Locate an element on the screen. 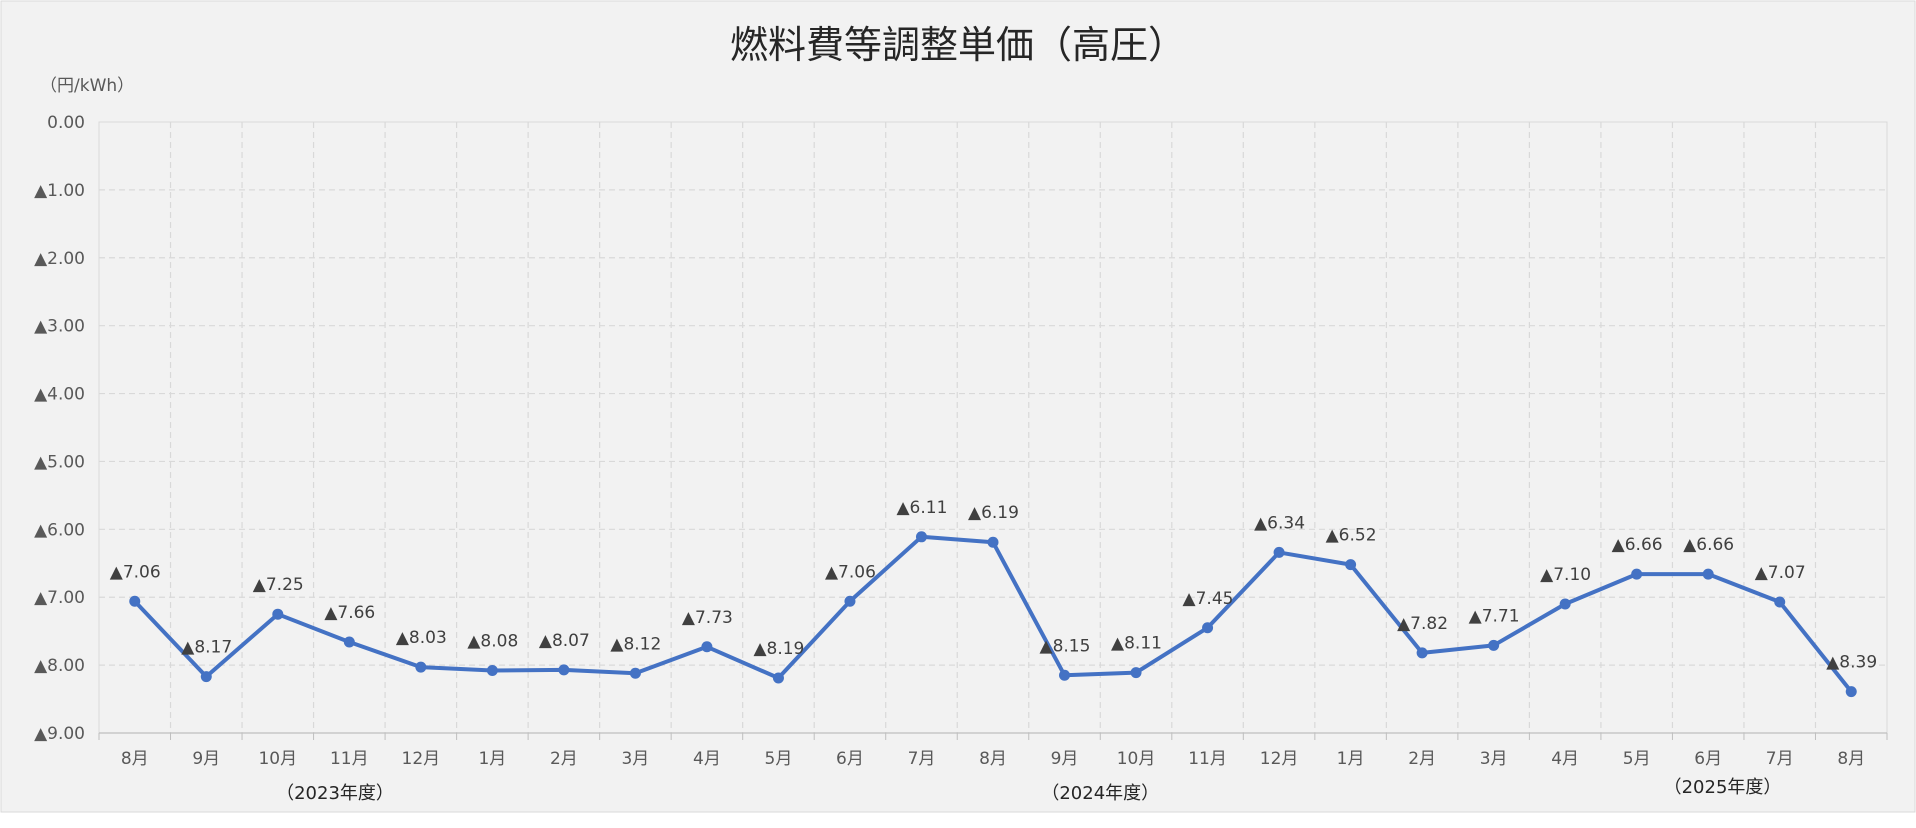 The width and height of the screenshot is (1916, 828). data-label: ▲8.07 is located at coordinates (564, 641).